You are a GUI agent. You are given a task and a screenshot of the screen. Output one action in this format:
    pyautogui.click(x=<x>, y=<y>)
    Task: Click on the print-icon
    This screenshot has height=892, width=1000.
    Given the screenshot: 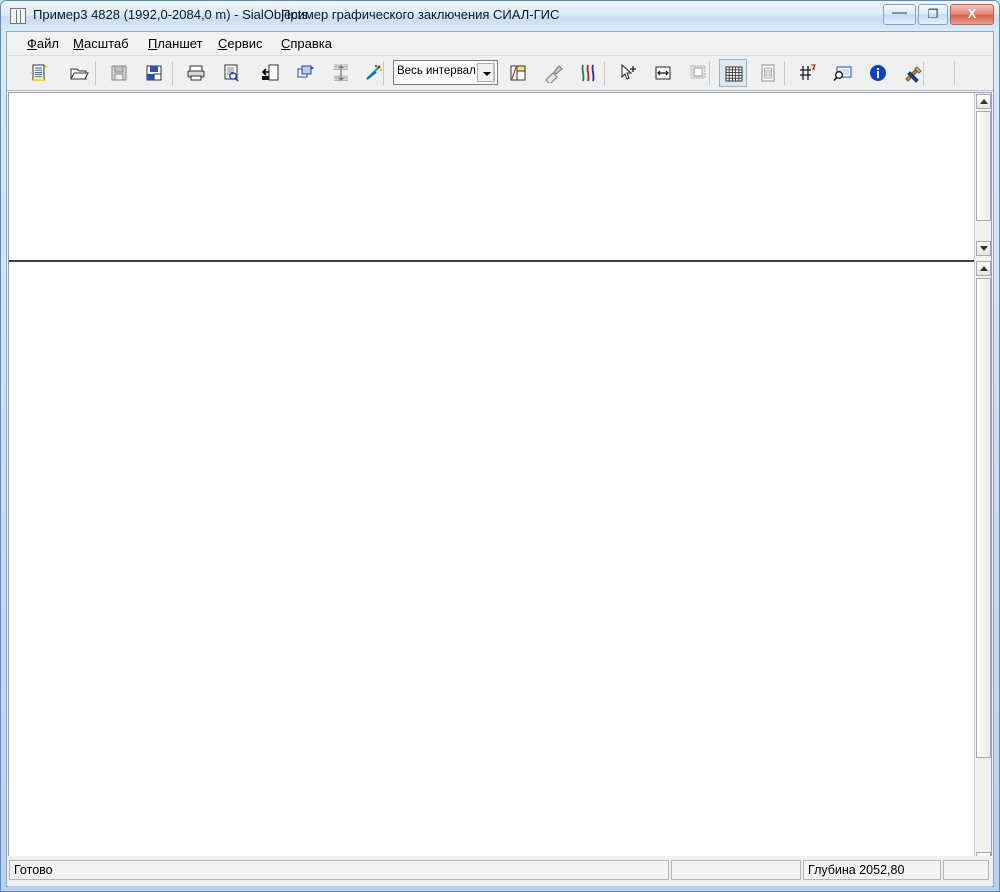 What is the action you would take?
    pyautogui.click(x=196, y=73)
    